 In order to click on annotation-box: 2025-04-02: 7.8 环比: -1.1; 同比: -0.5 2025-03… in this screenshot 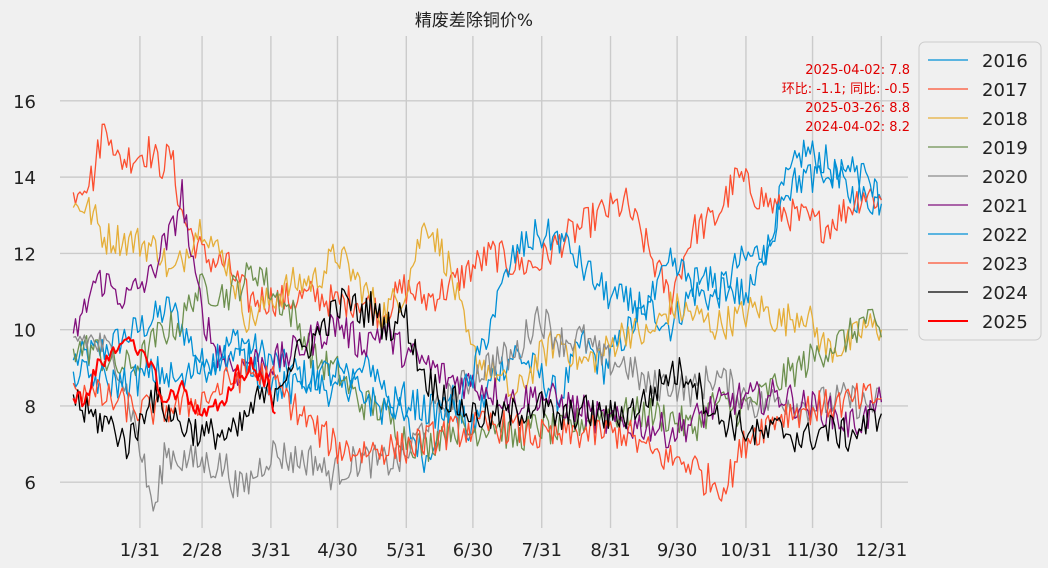, I will do `click(846, 99)`.